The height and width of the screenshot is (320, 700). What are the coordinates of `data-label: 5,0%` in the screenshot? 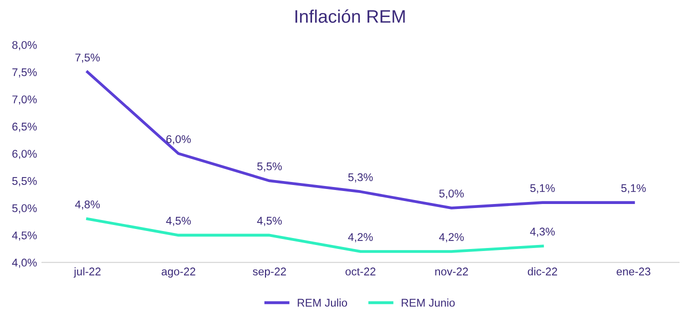 It's located at (451, 194).